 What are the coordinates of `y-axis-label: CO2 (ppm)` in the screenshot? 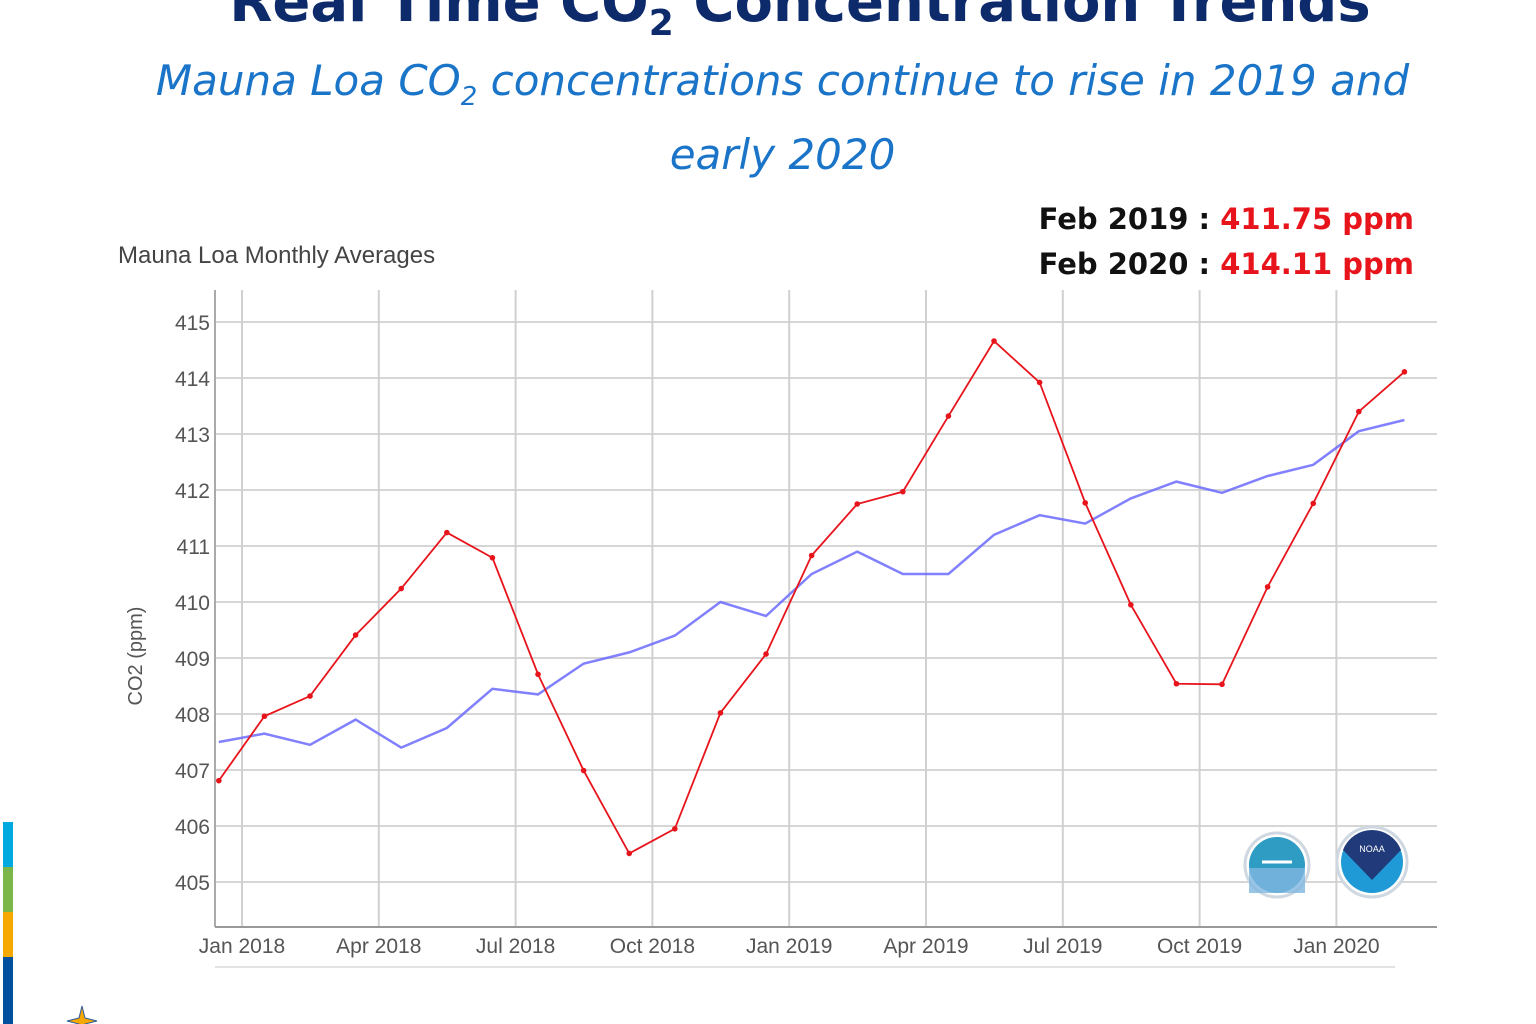 It's located at (136, 656).